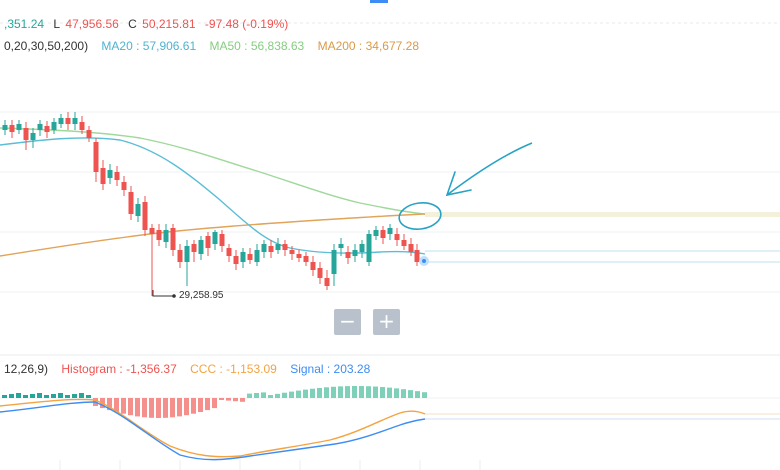 Image resolution: width=780 pixels, height=470 pixels. What do you see at coordinates (24, 24) in the screenshot?
I see `open-value: ,351.24` at bounding box center [24, 24].